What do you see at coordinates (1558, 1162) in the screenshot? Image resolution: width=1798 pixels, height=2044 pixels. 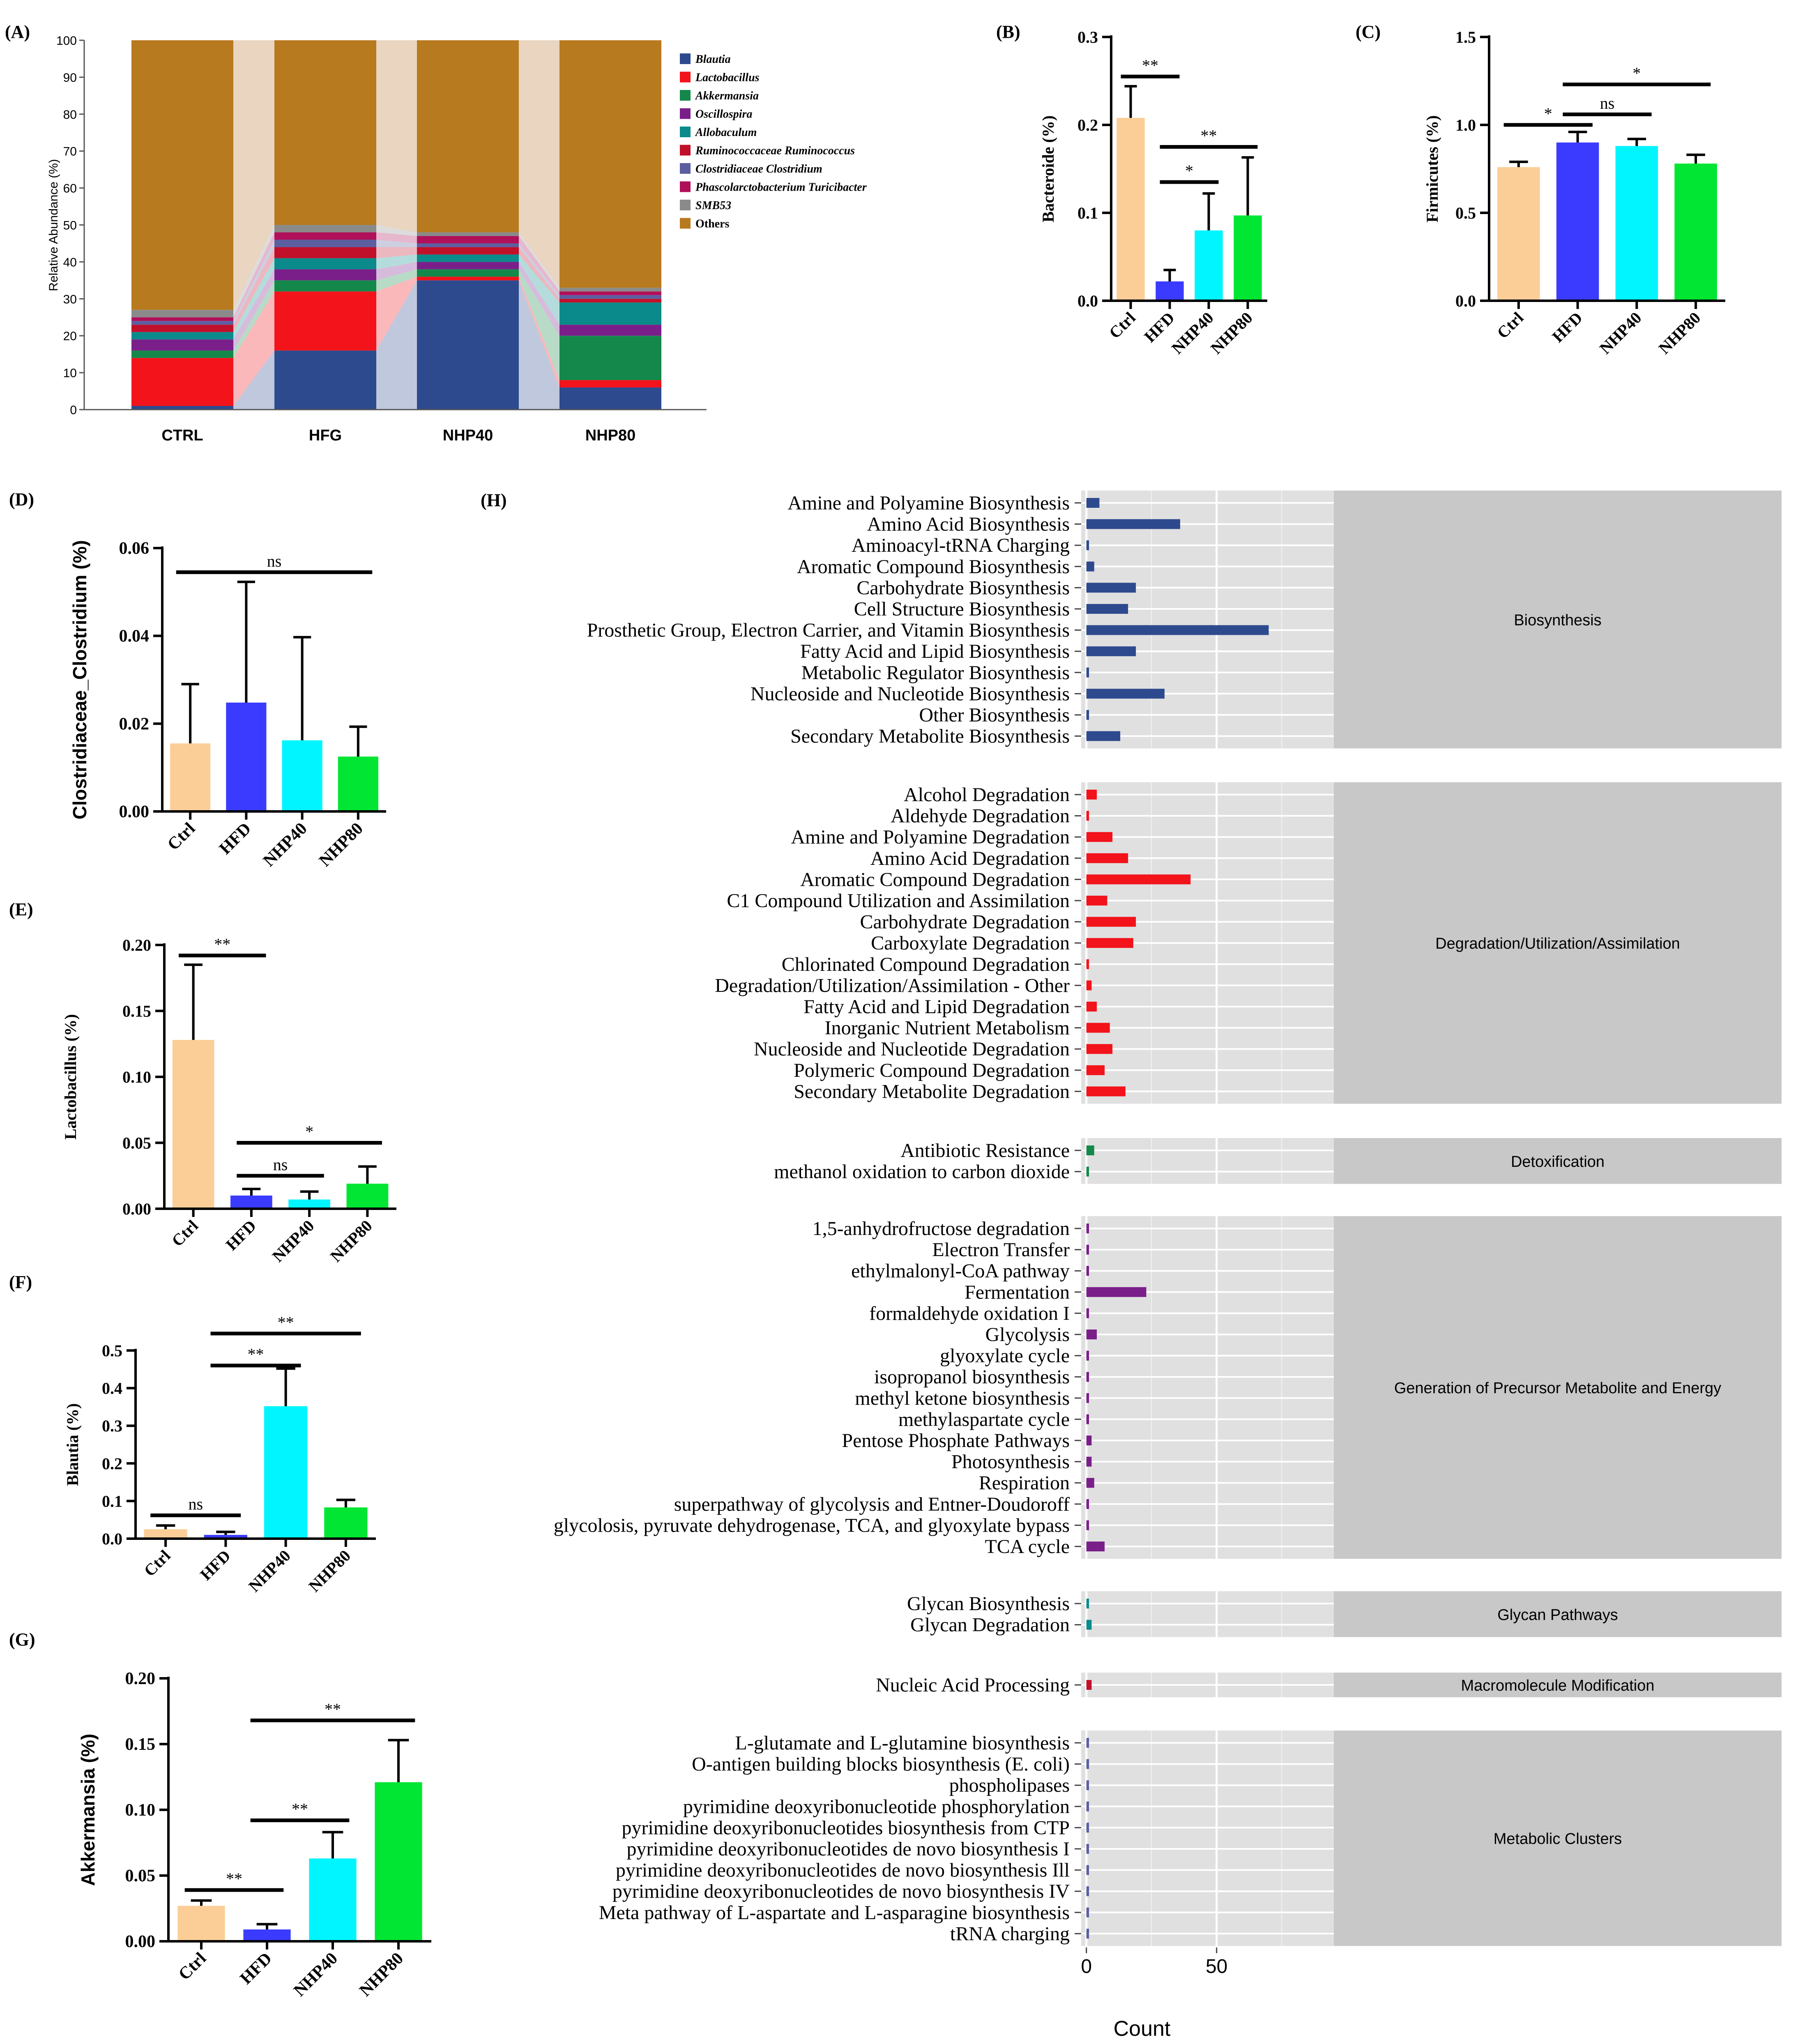 I see `facet-strip-label: Detoxification` at bounding box center [1558, 1162].